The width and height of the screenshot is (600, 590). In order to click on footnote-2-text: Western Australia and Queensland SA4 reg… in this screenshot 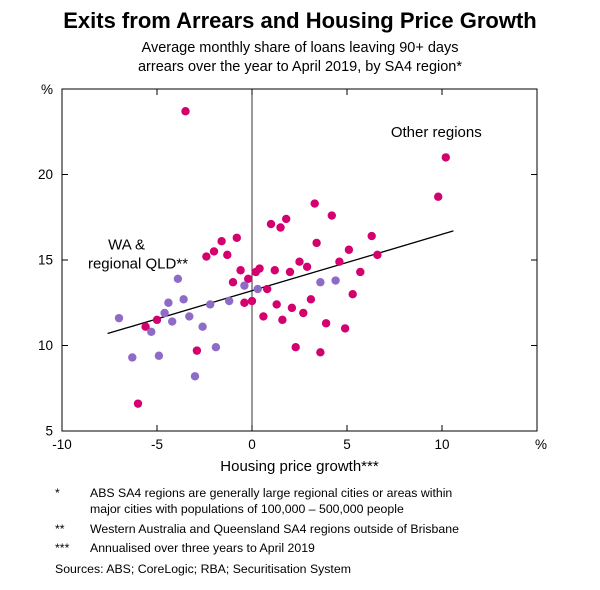, I will do `click(274, 528)`.